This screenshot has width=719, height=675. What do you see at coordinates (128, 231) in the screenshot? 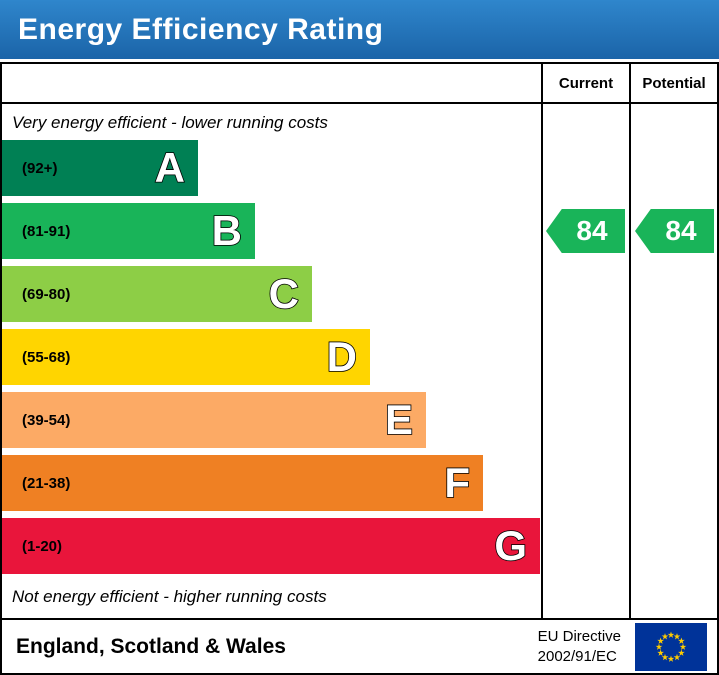
I see `band-bar-b: (81-91) B` at bounding box center [128, 231].